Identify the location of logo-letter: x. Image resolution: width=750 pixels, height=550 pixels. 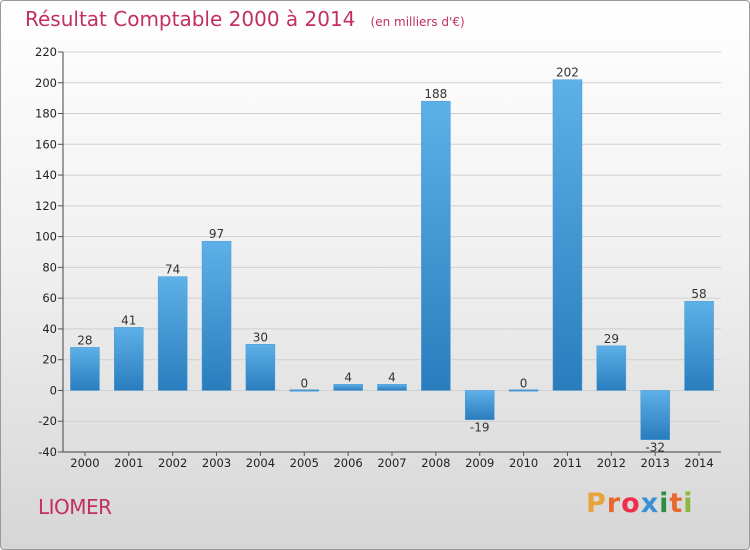
(650, 503).